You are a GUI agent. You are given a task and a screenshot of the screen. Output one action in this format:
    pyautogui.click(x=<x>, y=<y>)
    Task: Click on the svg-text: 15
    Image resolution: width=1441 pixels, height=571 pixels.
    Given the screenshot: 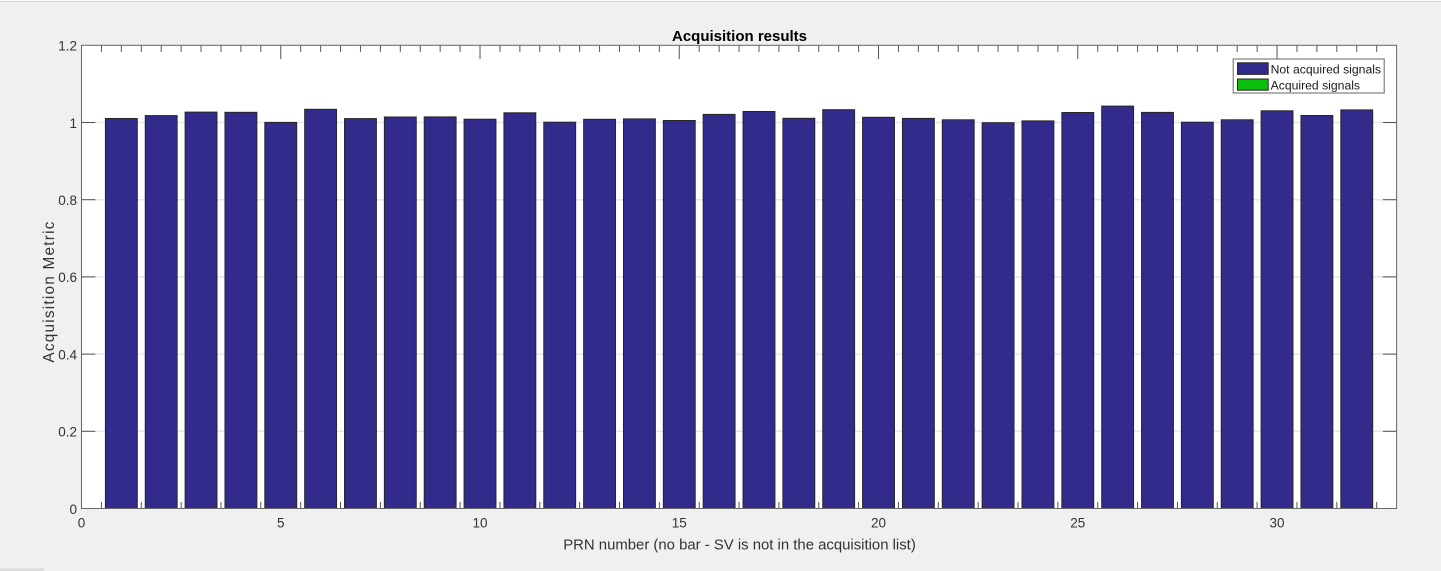 What is the action you would take?
    pyautogui.click(x=679, y=522)
    